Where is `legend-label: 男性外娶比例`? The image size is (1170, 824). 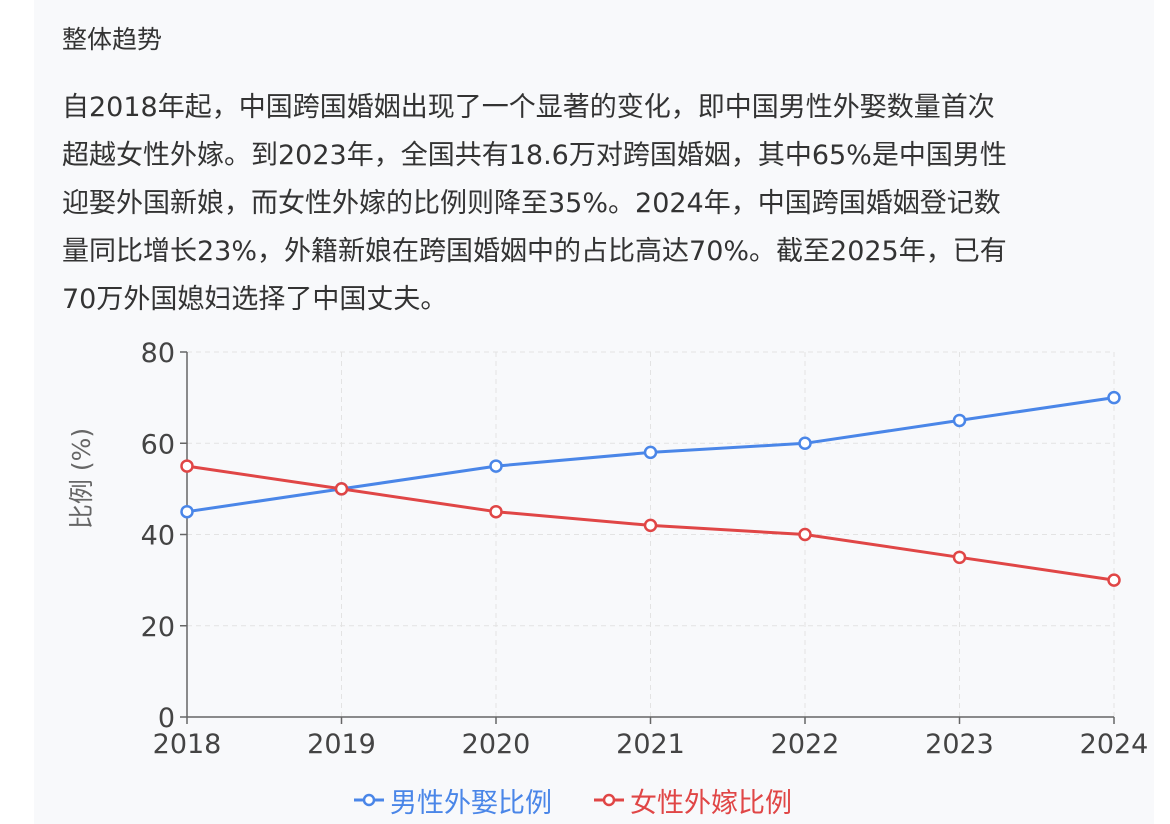
legend-label: 男性外娶比例 is located at coordinates (471, 803).